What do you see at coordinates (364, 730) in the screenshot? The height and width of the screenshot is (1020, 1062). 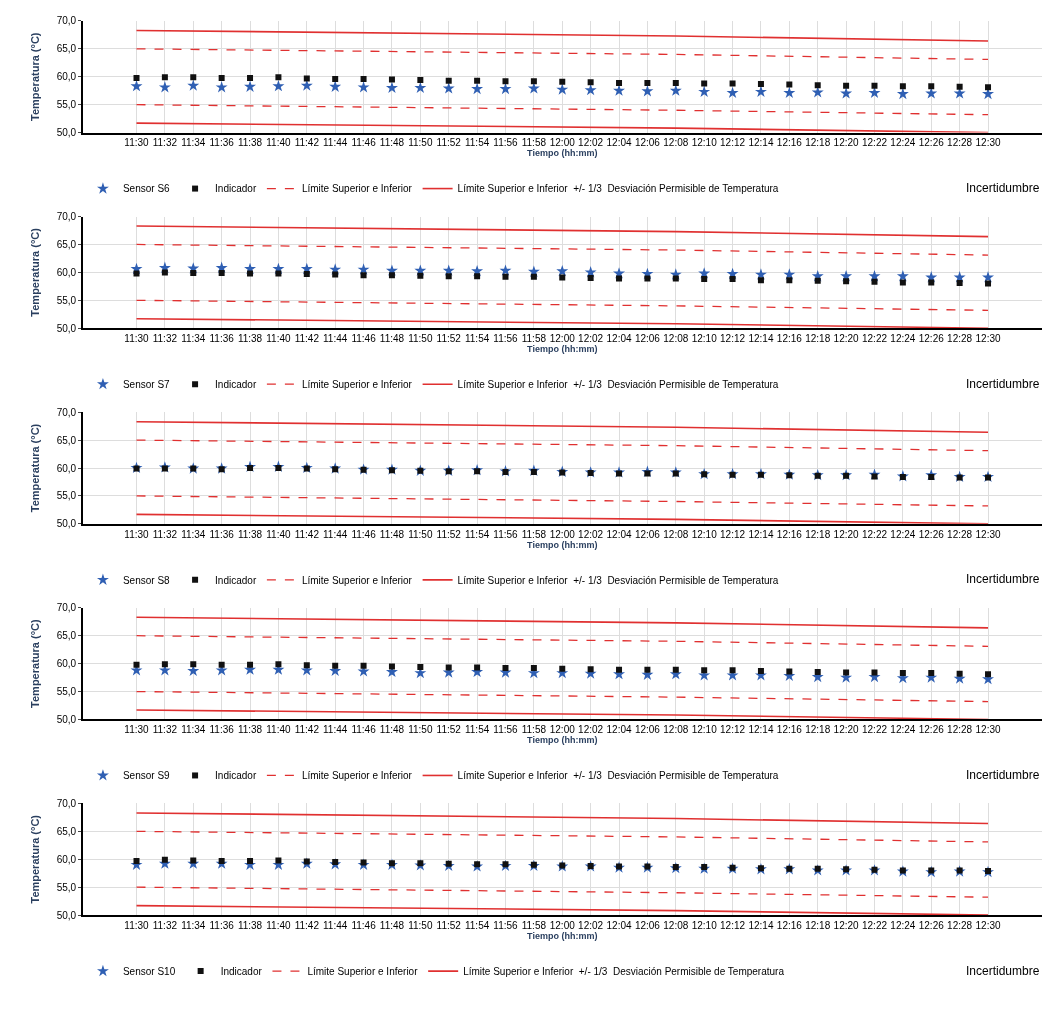 I see `x-tick-label: 11:46` at bounding box center [364, 730].